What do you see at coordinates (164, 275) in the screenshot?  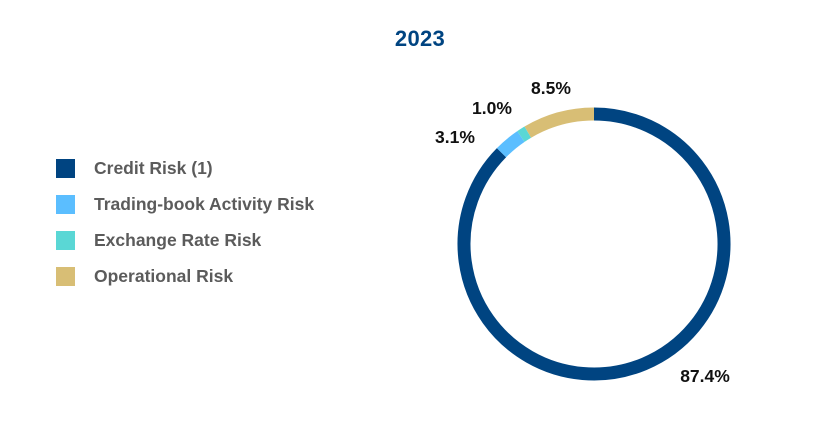 I see `legend-label-operational-risk: Operational Risk` at bounding box center [164, 275].